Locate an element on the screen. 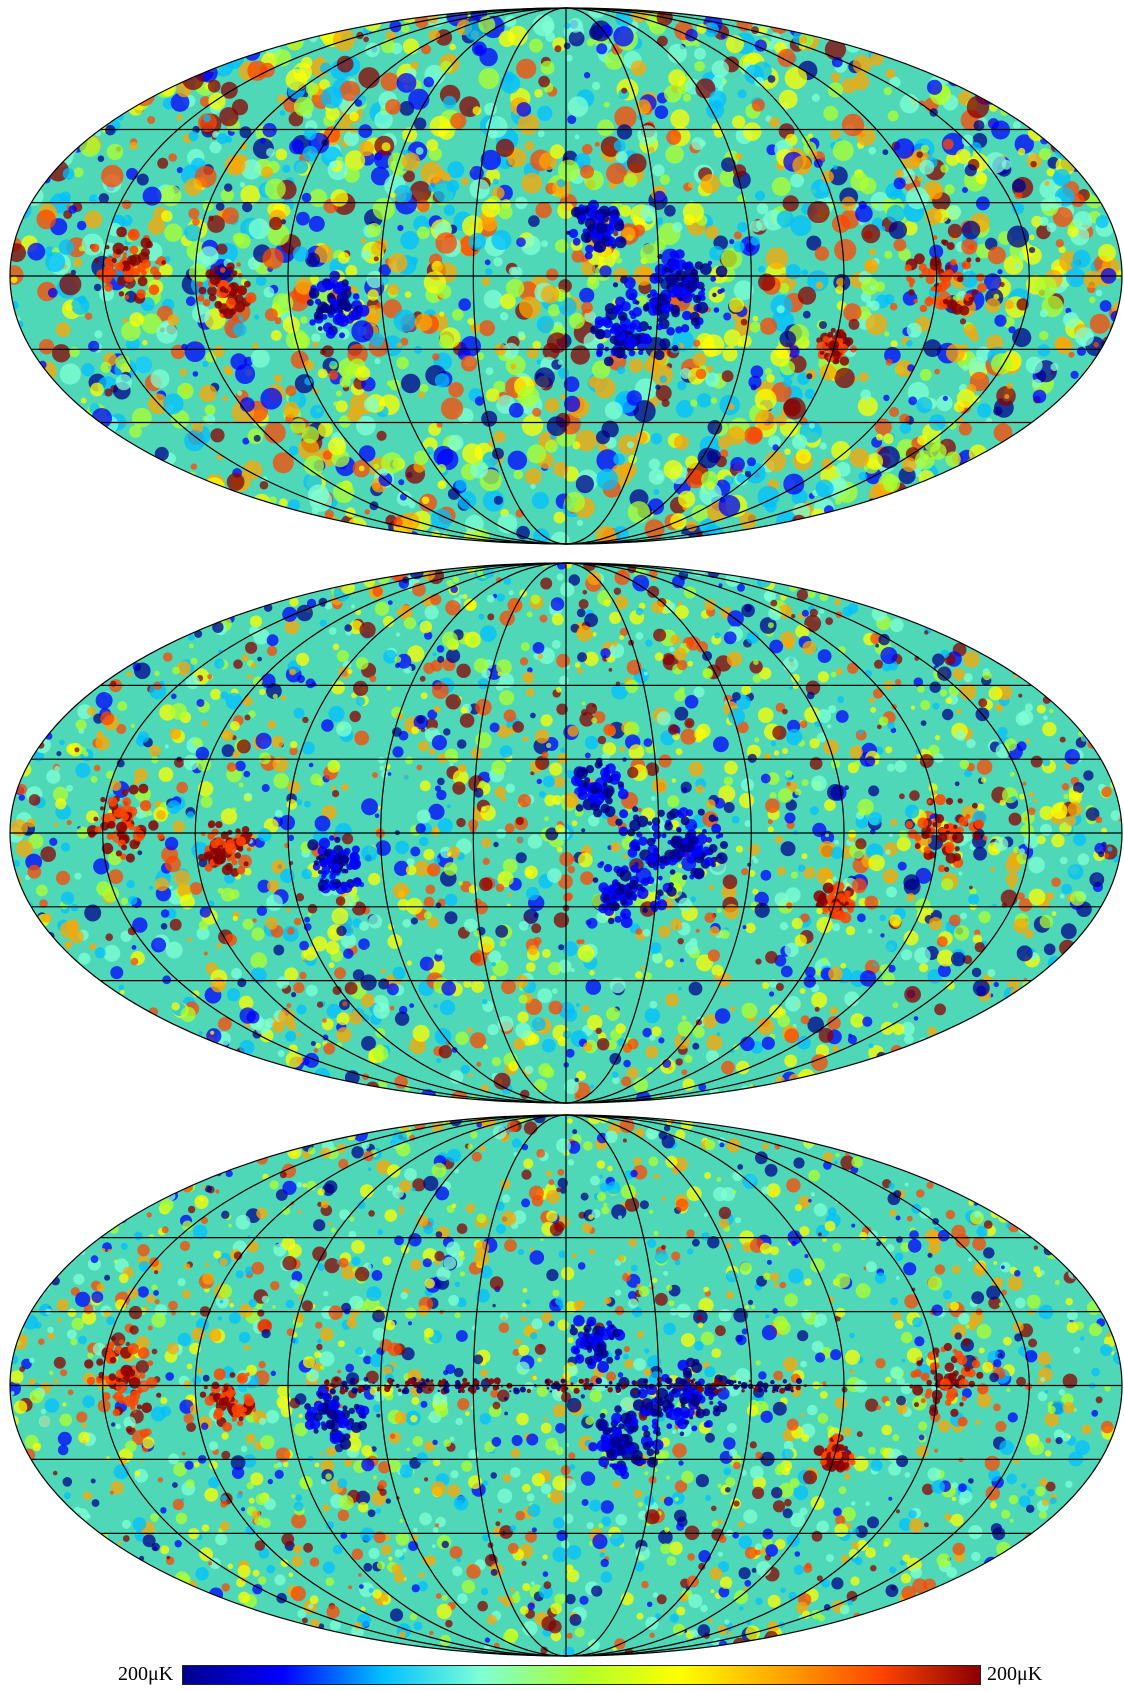  colorbar-row: 200μK 200μK is located at coordinates (562, 1674).